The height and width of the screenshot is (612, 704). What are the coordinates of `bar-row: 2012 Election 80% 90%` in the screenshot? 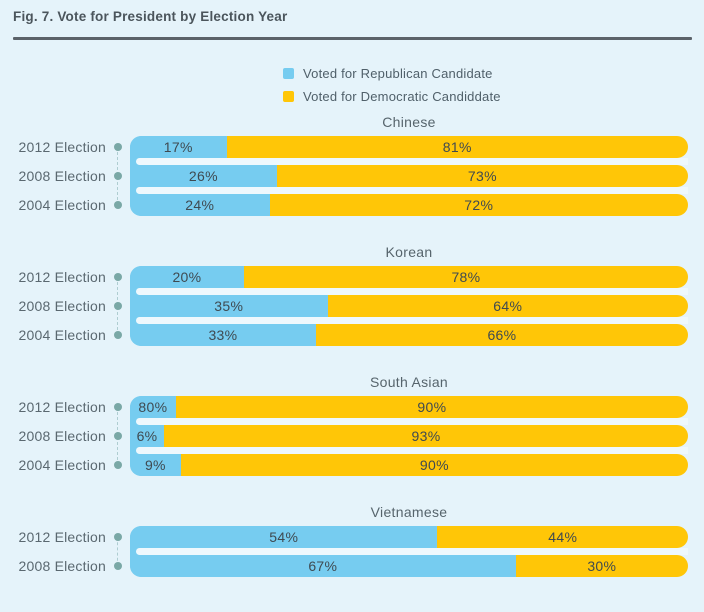 It's located at (344, 407).